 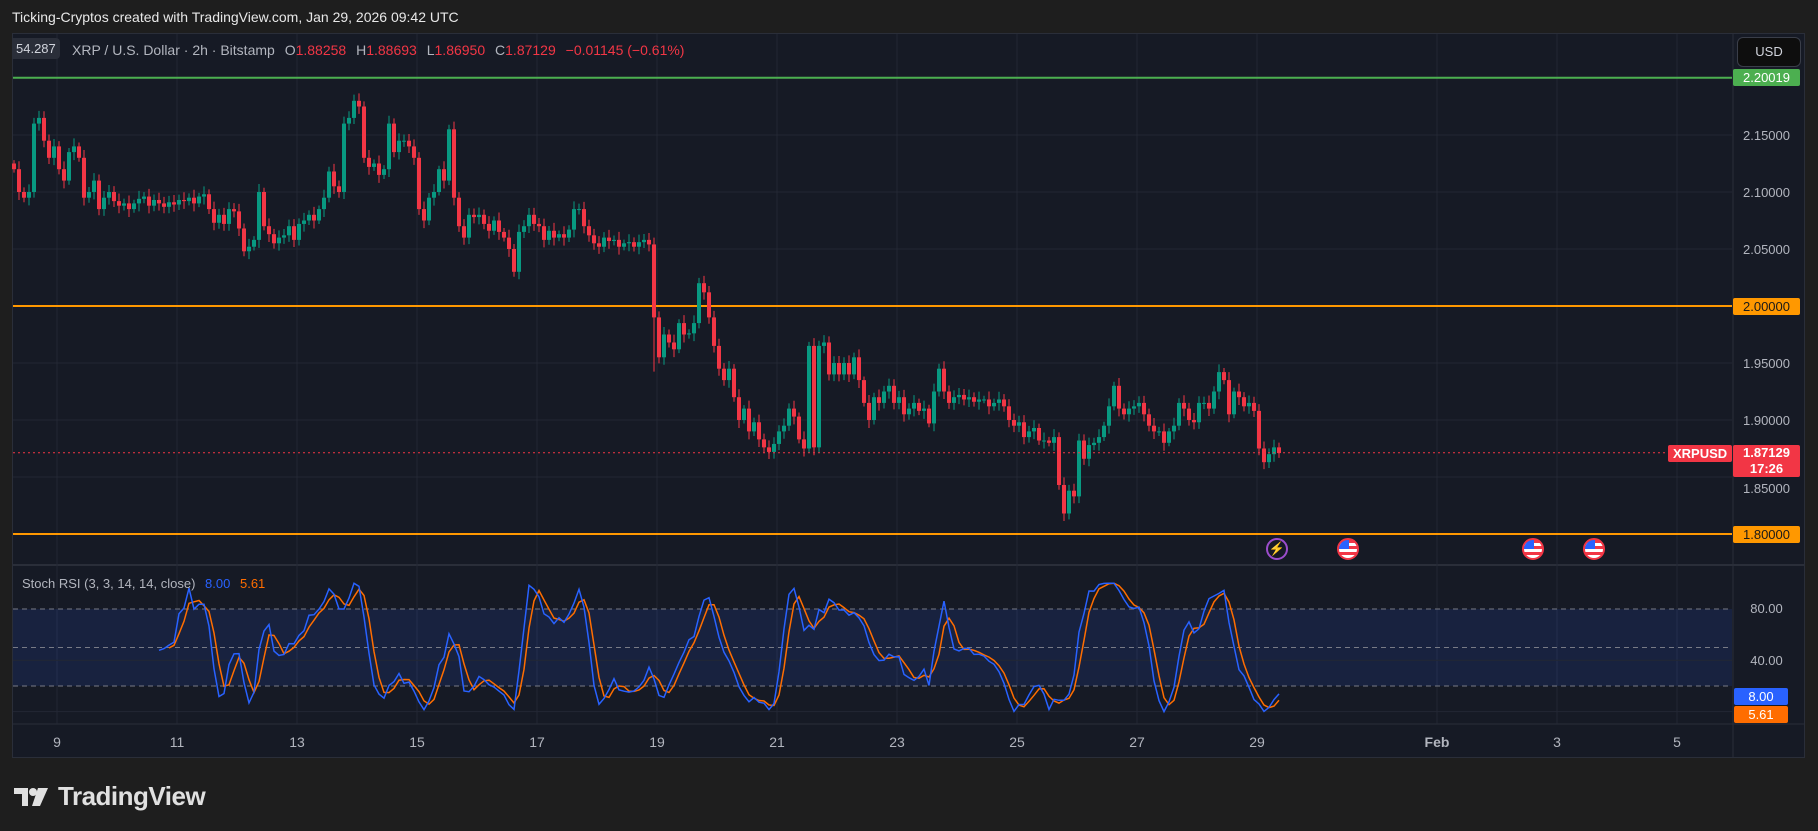 I want to click on stoch-d-tag: 5.61, so click(x=1761, y=714).